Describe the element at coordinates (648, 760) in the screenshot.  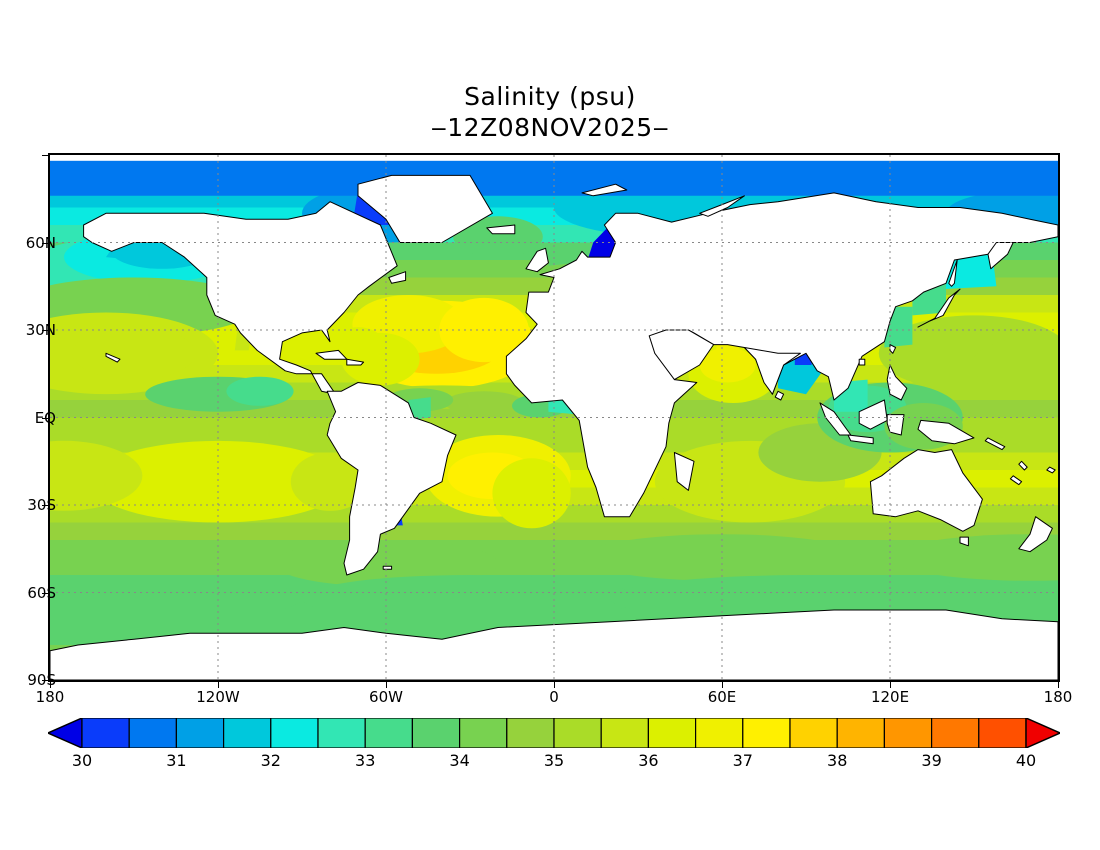
I see `colorbar-tick-label: 36` at that location.